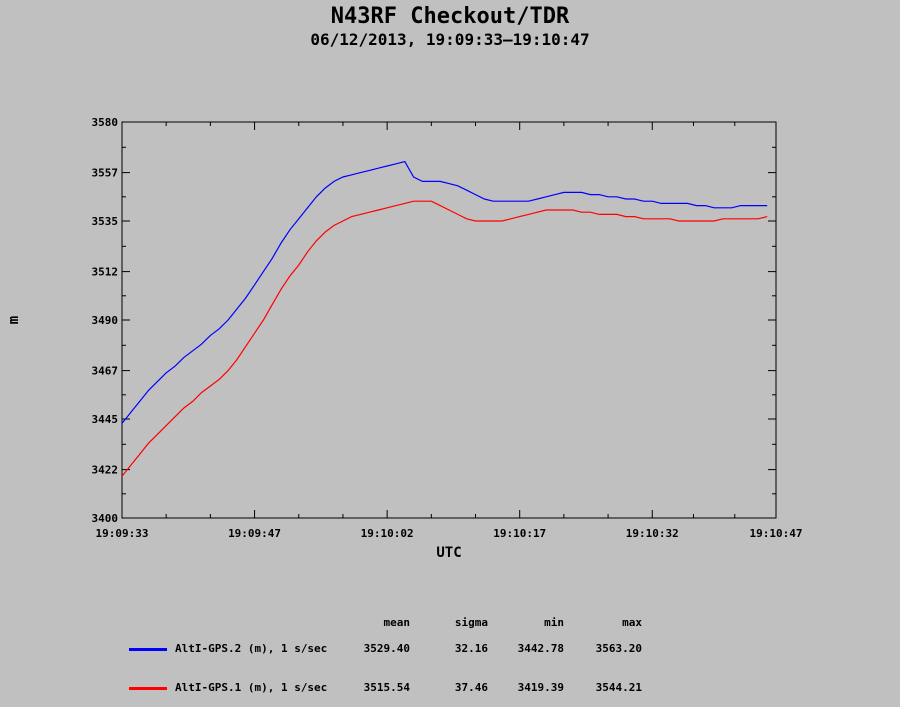  I want to click on y-tick-label: 3557, so click(105, 173).